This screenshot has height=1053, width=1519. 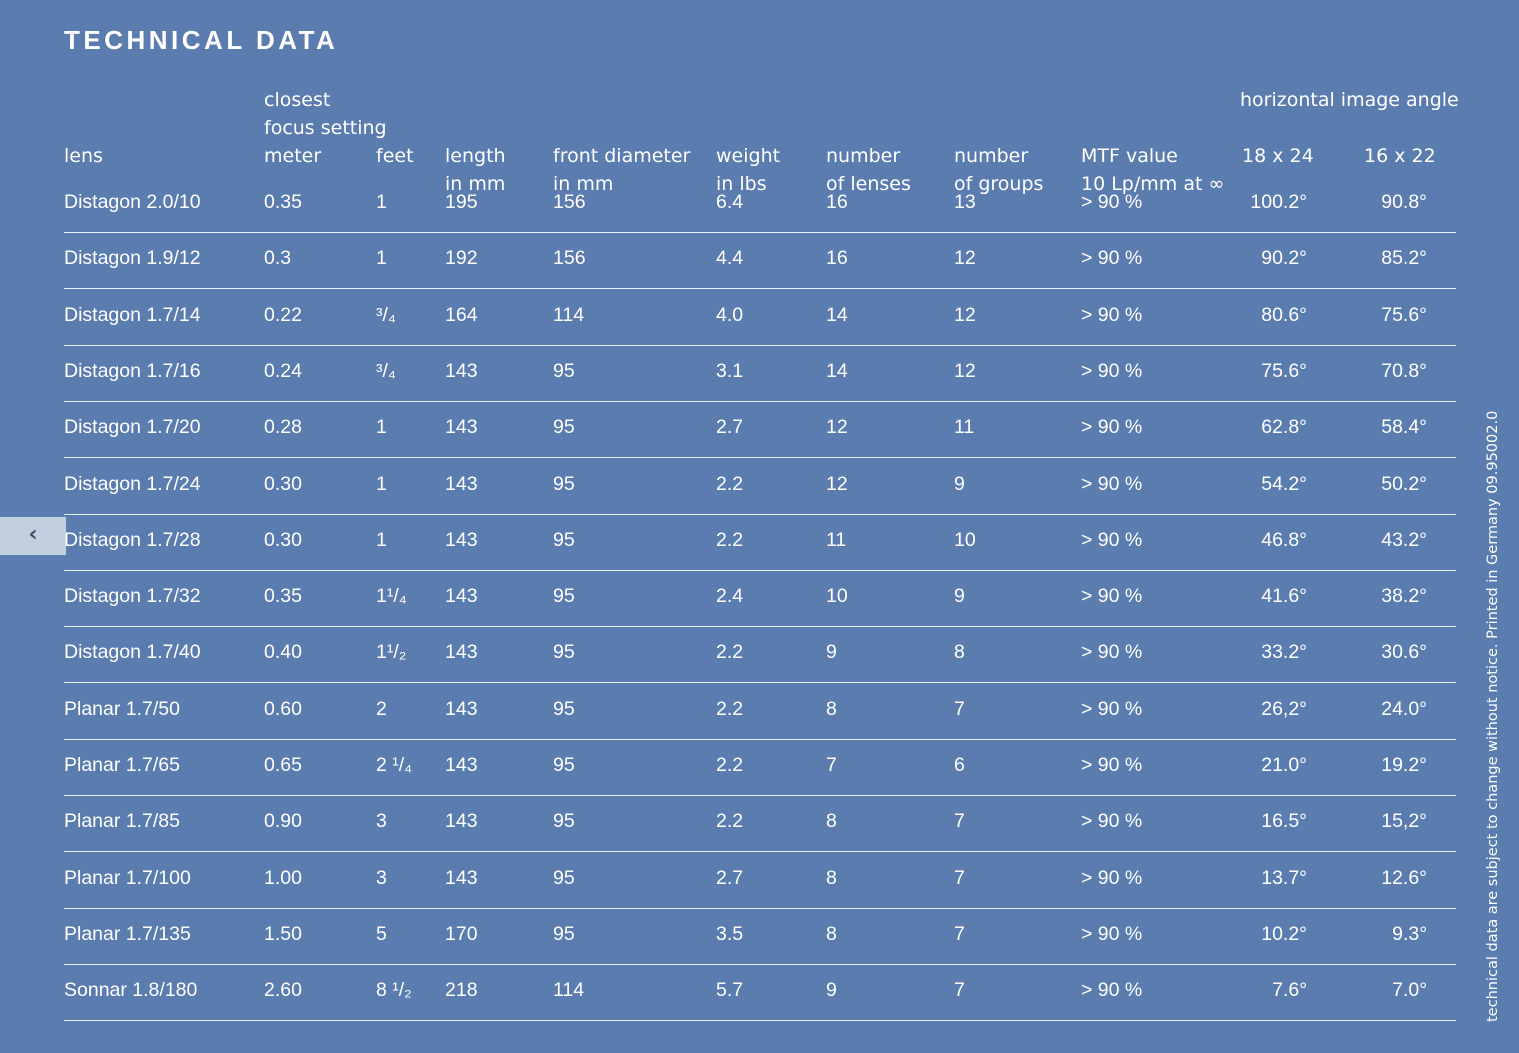 I want to click on cell-lens: Distagon 1.7/20, so click(x=132, y=427).